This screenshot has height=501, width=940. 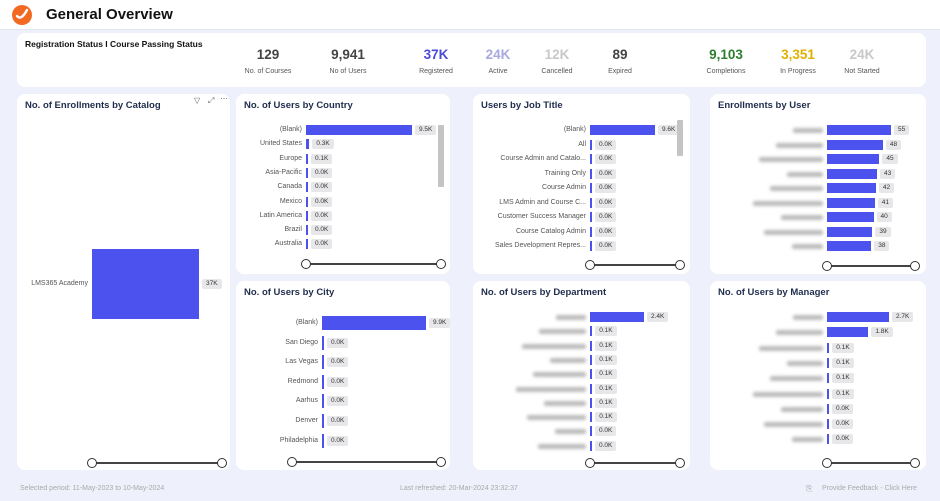 I want to click on kpi-value: 9,103, so click(x=726, y=54).